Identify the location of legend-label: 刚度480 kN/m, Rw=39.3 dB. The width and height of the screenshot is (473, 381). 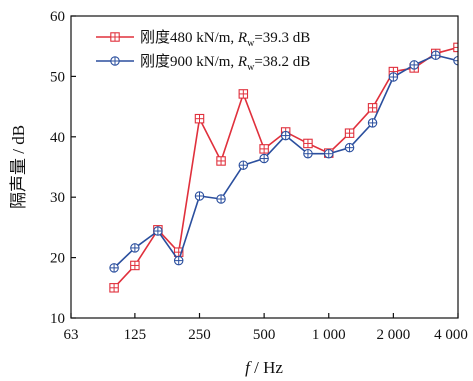
(225, 39).